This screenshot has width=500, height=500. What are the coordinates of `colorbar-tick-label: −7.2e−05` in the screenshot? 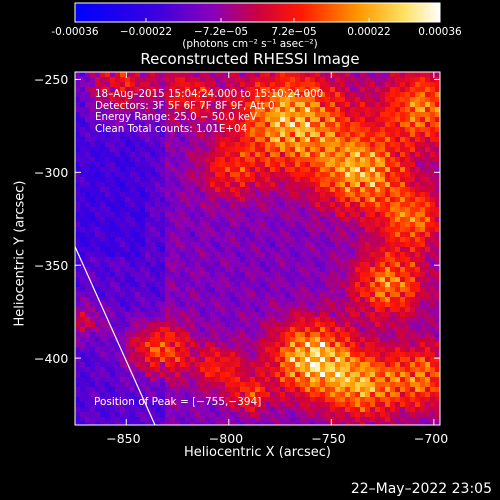 It's located at (221, 32).